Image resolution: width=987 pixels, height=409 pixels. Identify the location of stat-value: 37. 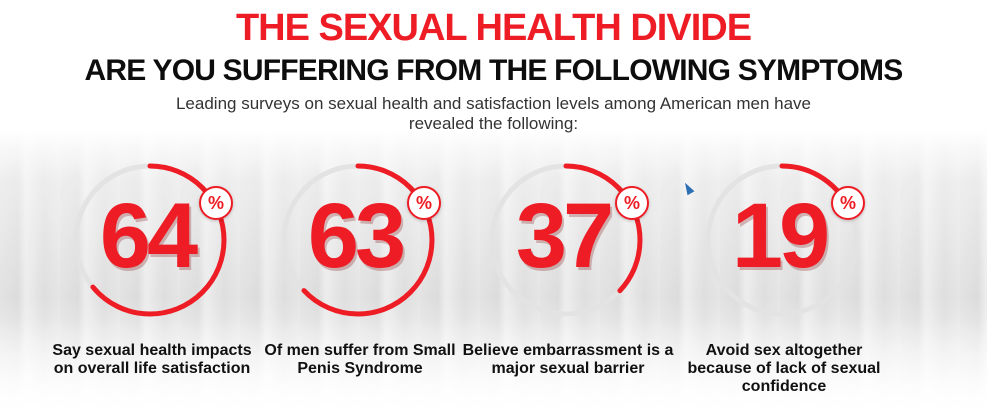
(564, 236).